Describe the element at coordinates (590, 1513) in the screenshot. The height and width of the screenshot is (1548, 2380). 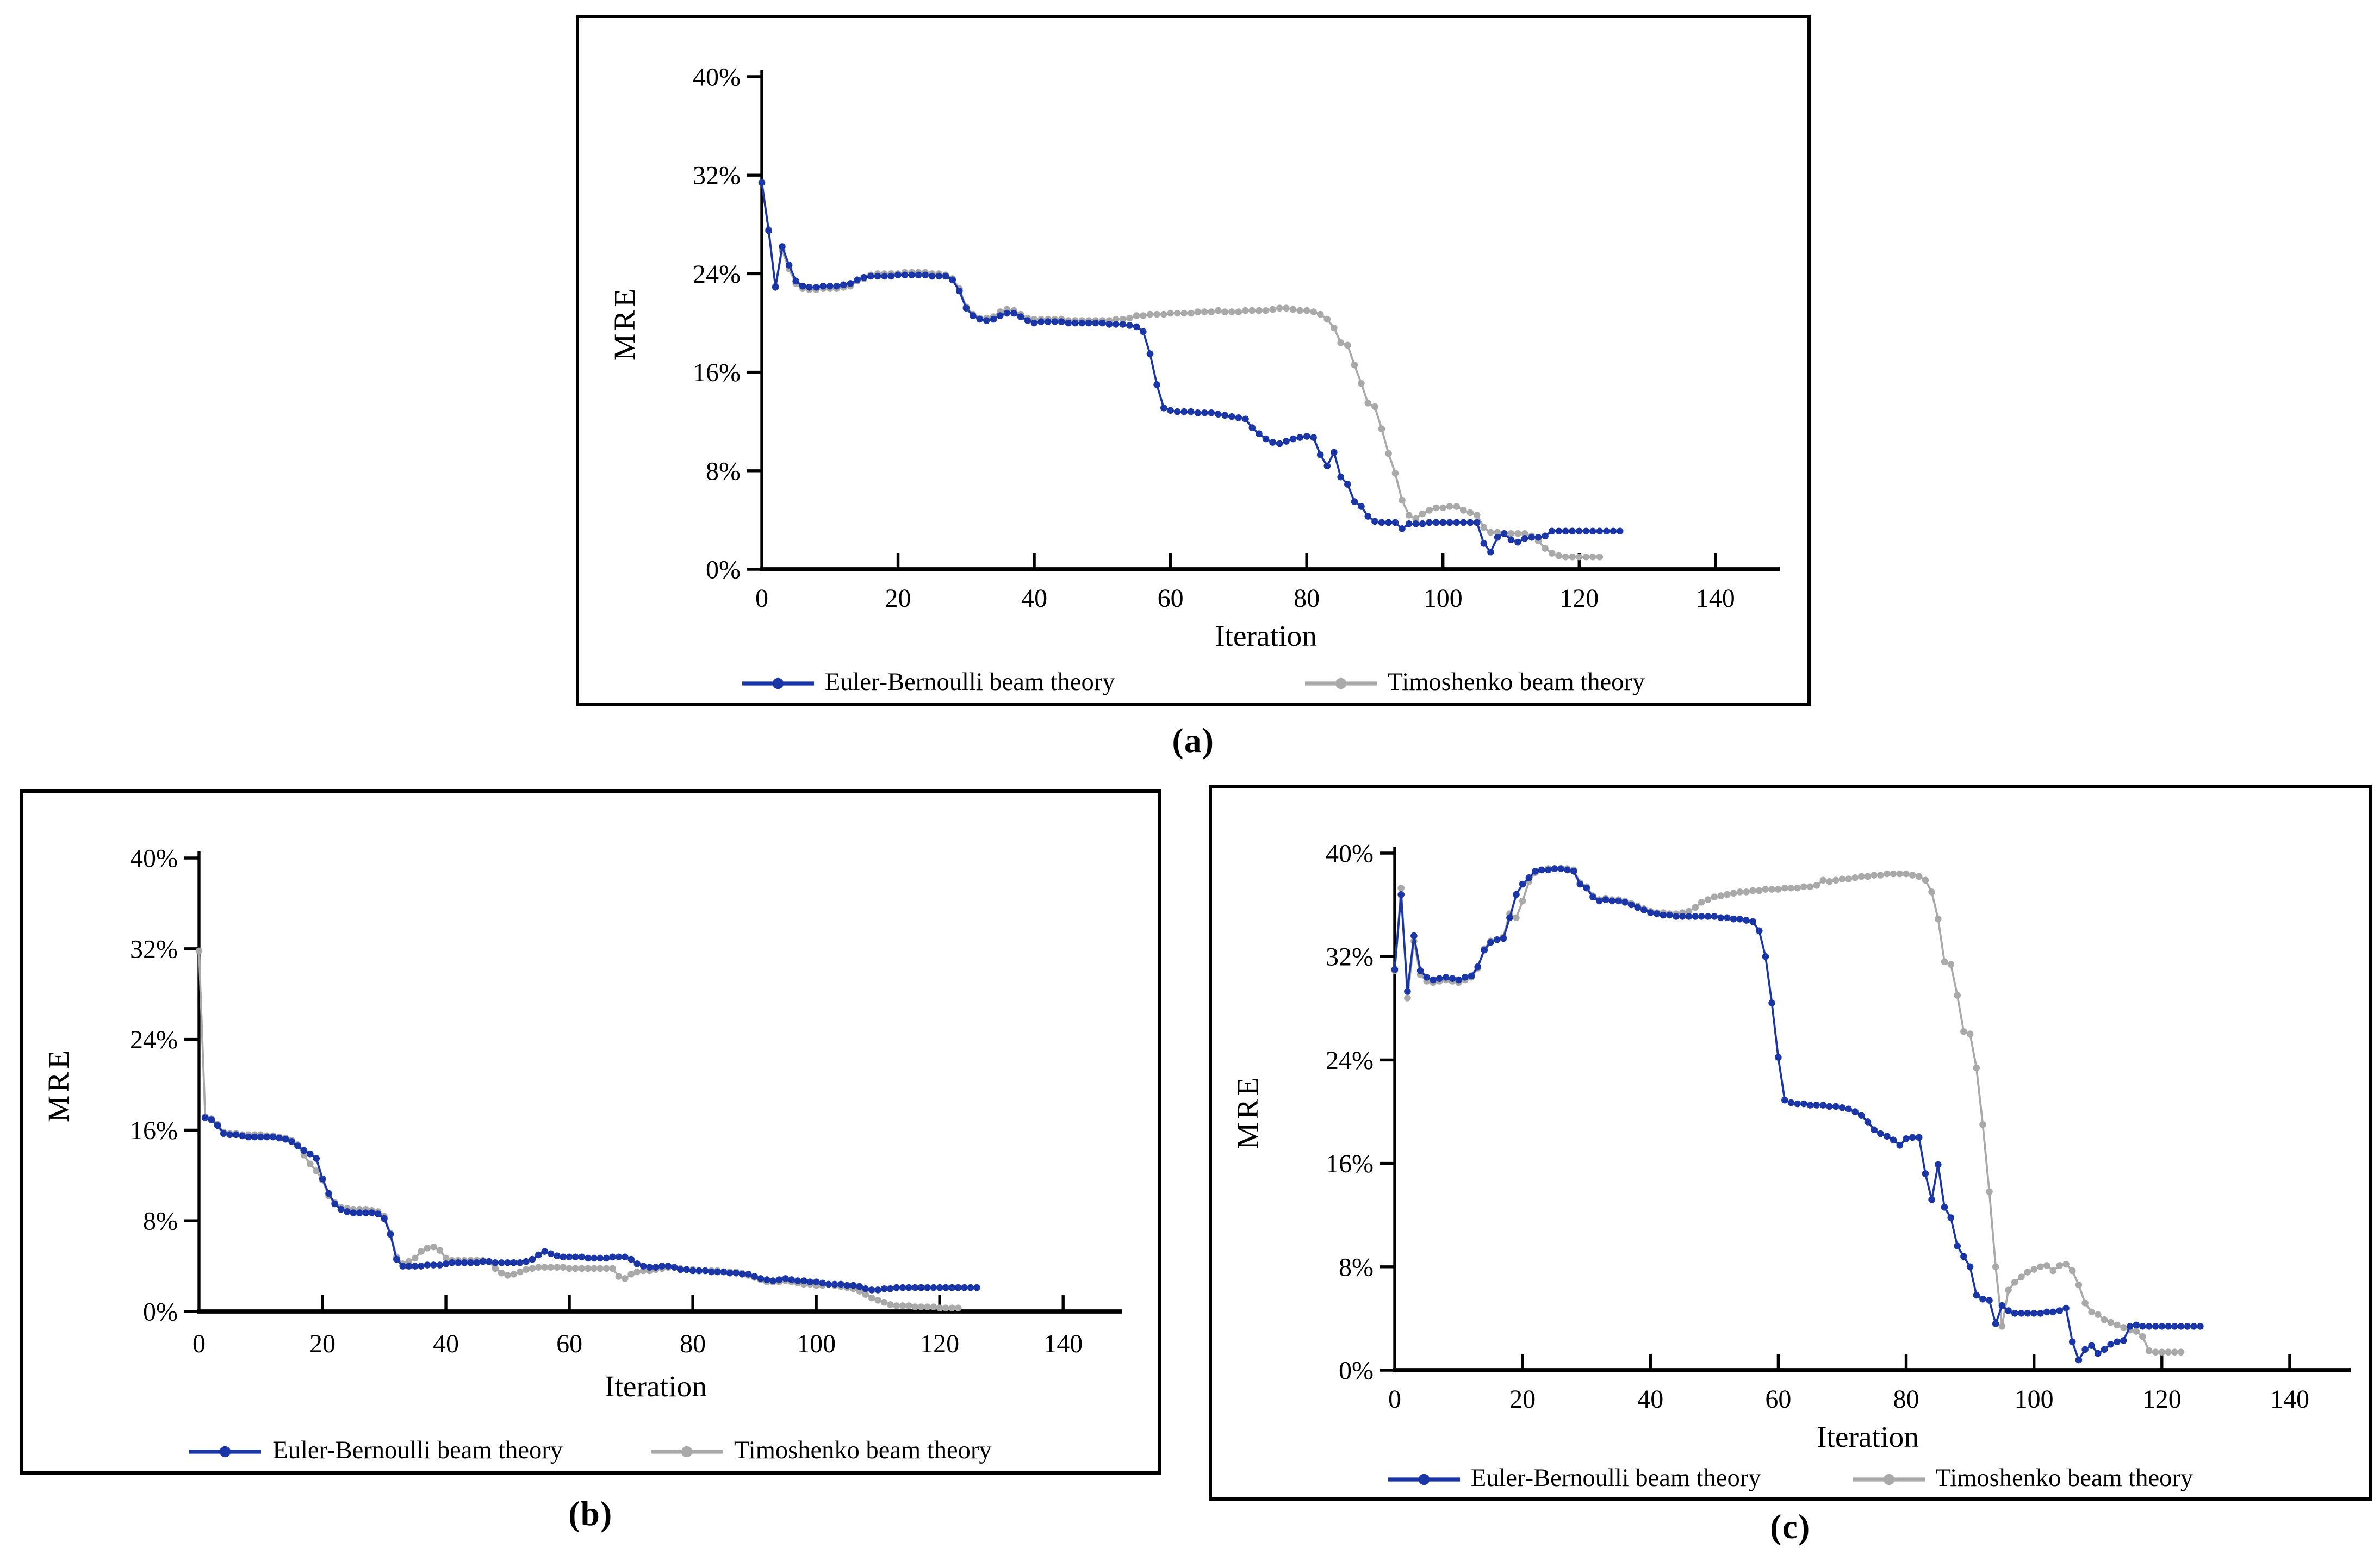
I see `caption-b: (b)` at that location.